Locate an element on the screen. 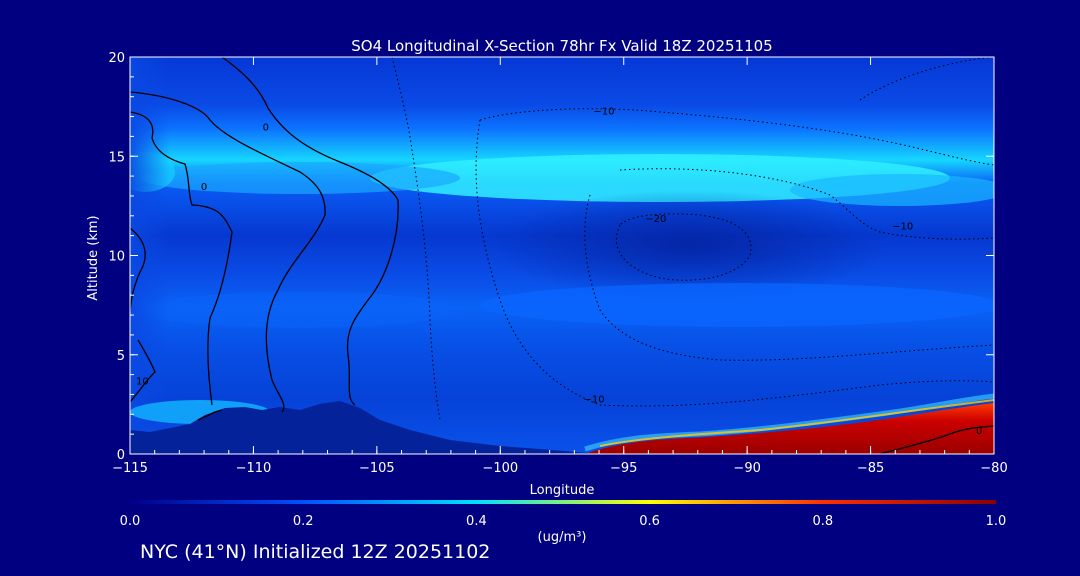 The height and width of the screenshot is (576, 1080). colorbar-tick-label: 0.8 is located at coordinates (822, 521).